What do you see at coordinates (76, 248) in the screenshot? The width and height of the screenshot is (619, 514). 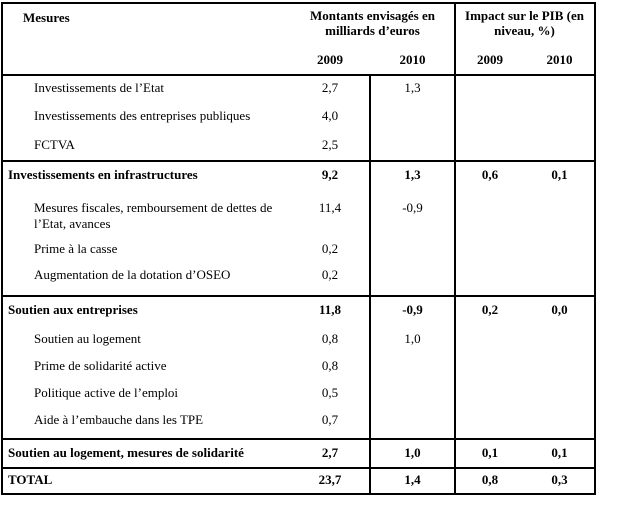 I see `row-label: Prime à la casse` at bounding box center [76, 248].